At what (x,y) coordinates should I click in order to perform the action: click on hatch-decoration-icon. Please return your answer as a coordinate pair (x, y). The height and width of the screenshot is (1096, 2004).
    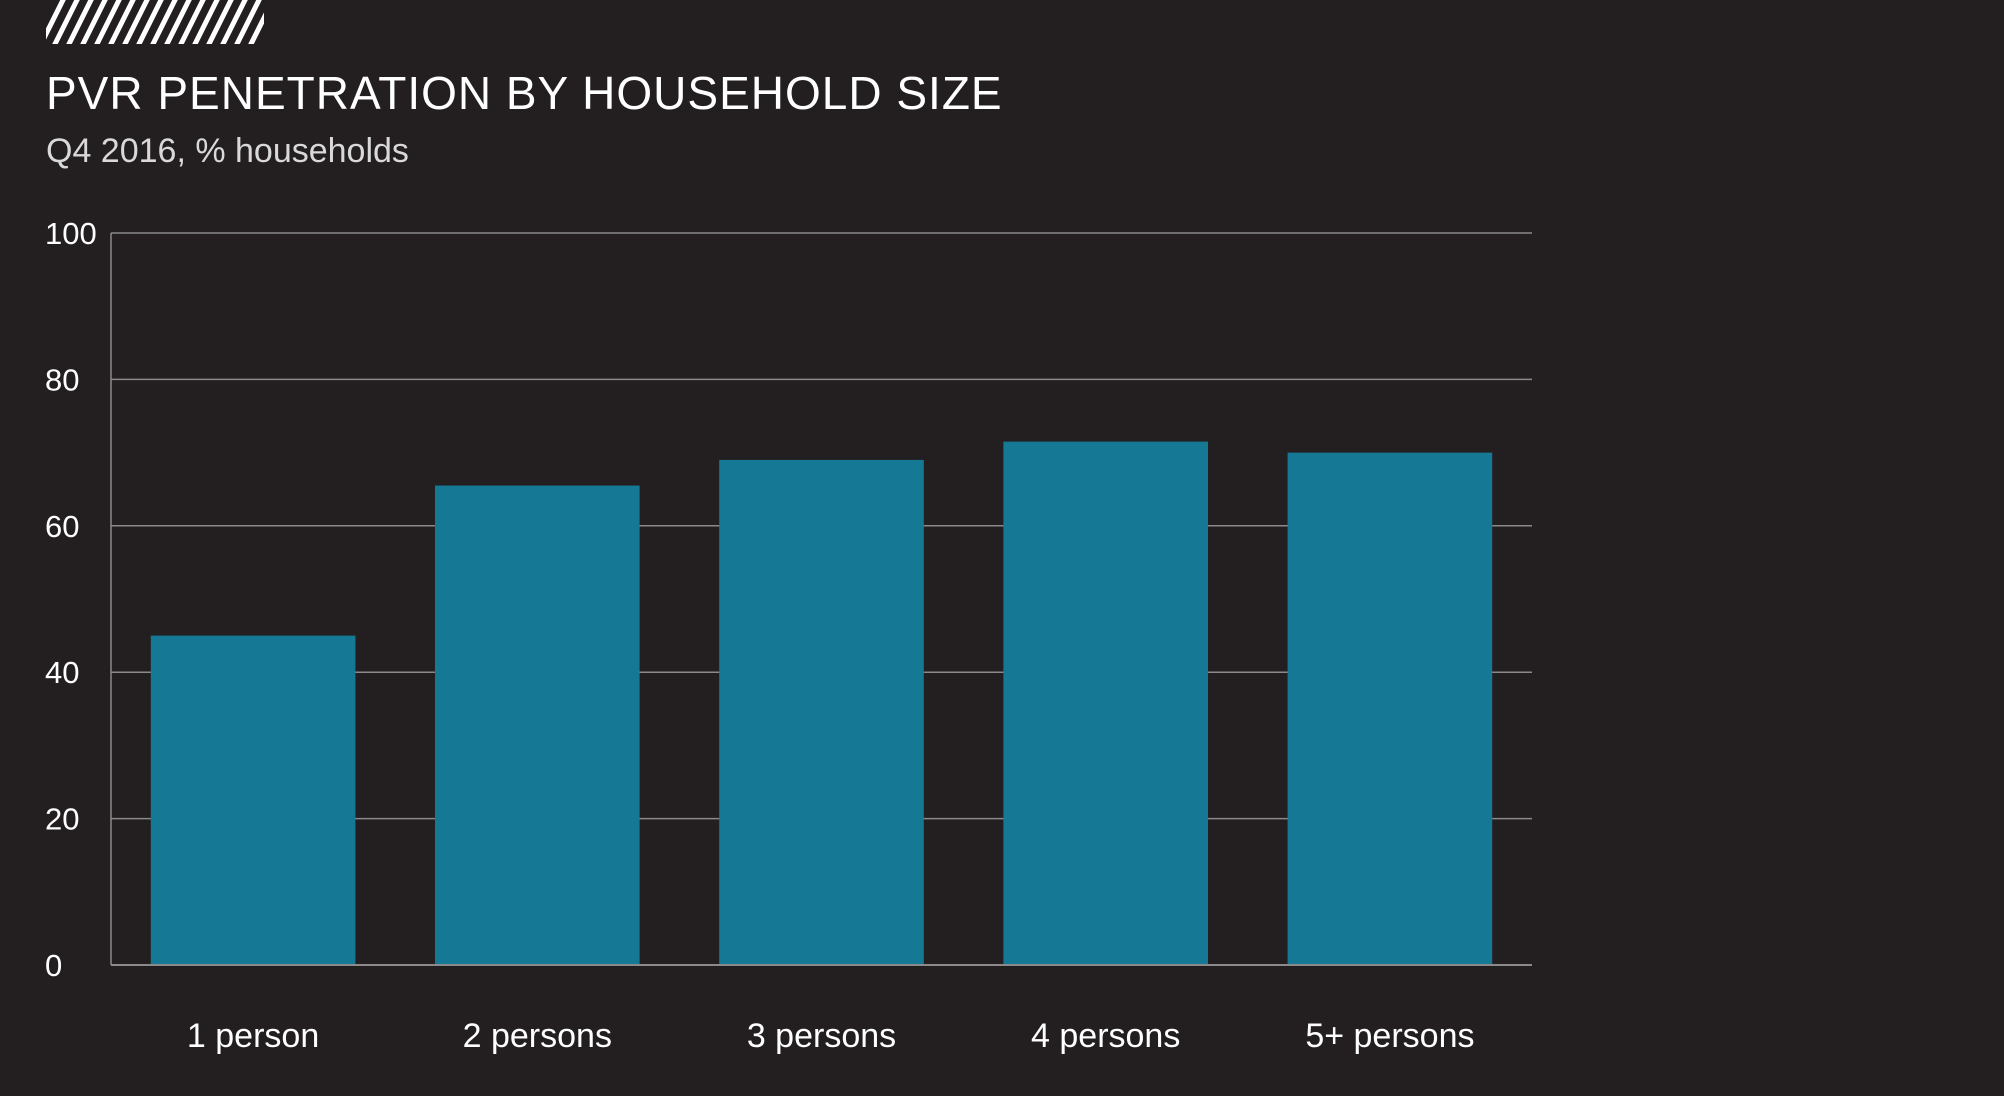
    Looking at the image, I should click on (155, 22).